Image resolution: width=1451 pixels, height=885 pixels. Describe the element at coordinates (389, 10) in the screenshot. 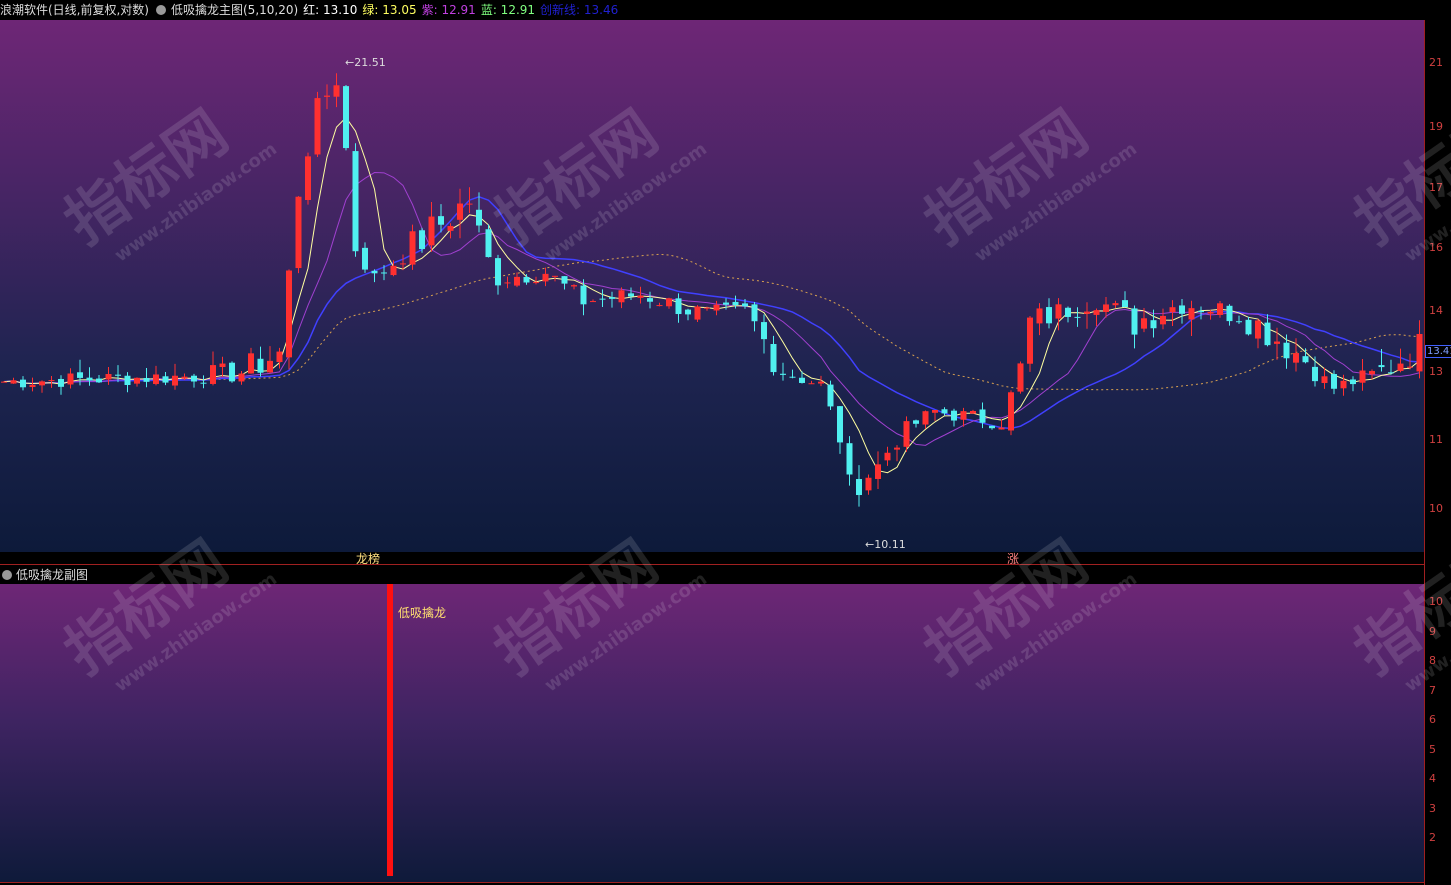

I see `indicator-value: 绿: 13.05` at that location.